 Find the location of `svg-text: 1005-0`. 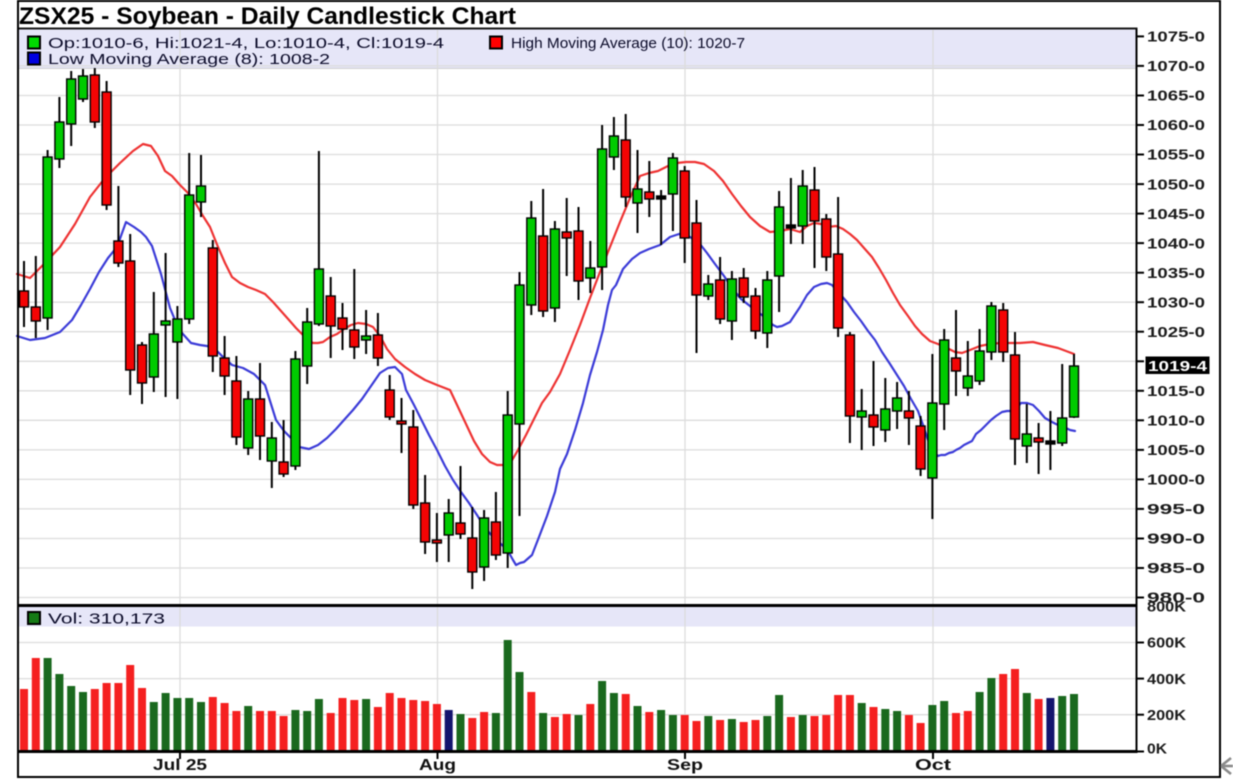

svg-text: 1005-0 is located at coordinates (1176, 450).